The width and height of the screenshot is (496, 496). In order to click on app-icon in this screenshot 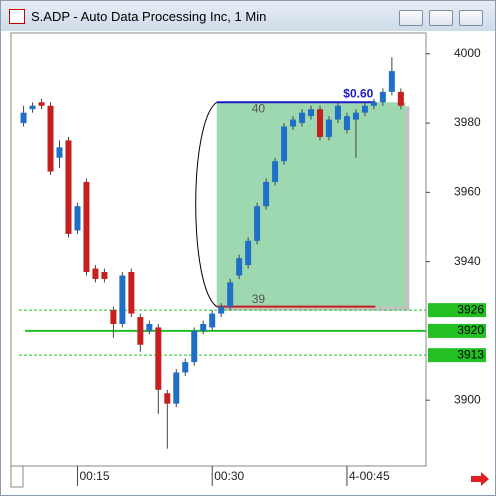, I will do `click(17, 16)`.